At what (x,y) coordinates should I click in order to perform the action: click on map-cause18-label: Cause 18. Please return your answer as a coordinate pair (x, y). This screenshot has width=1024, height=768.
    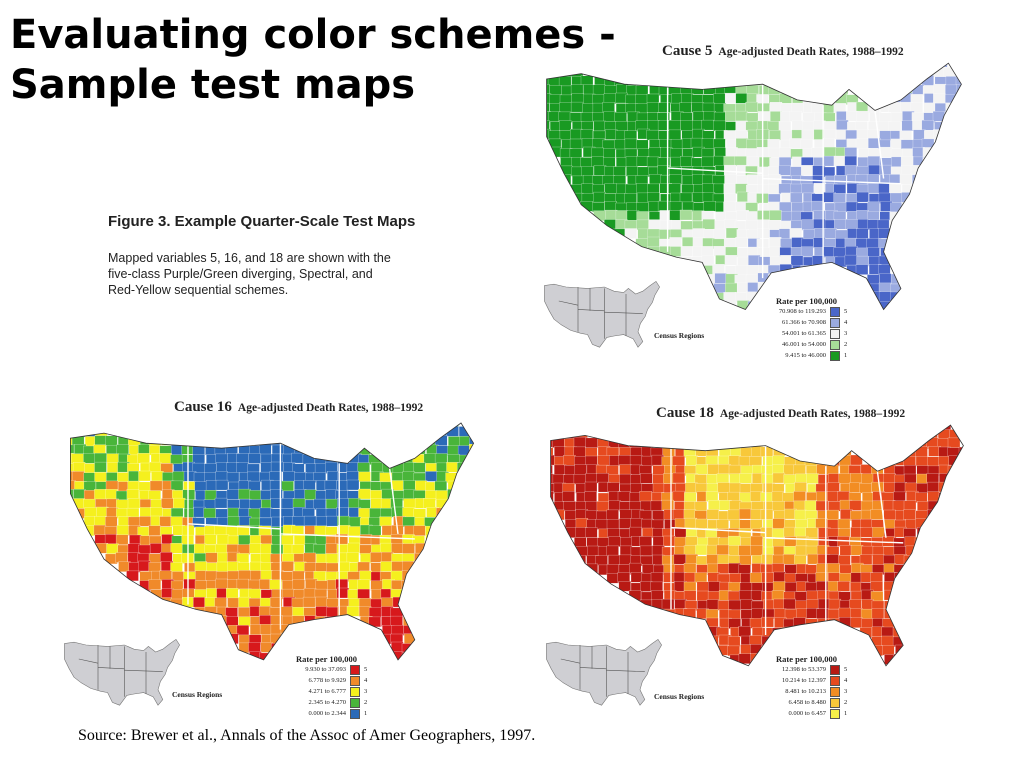
    Looking at the image, I should click on (685, 413).